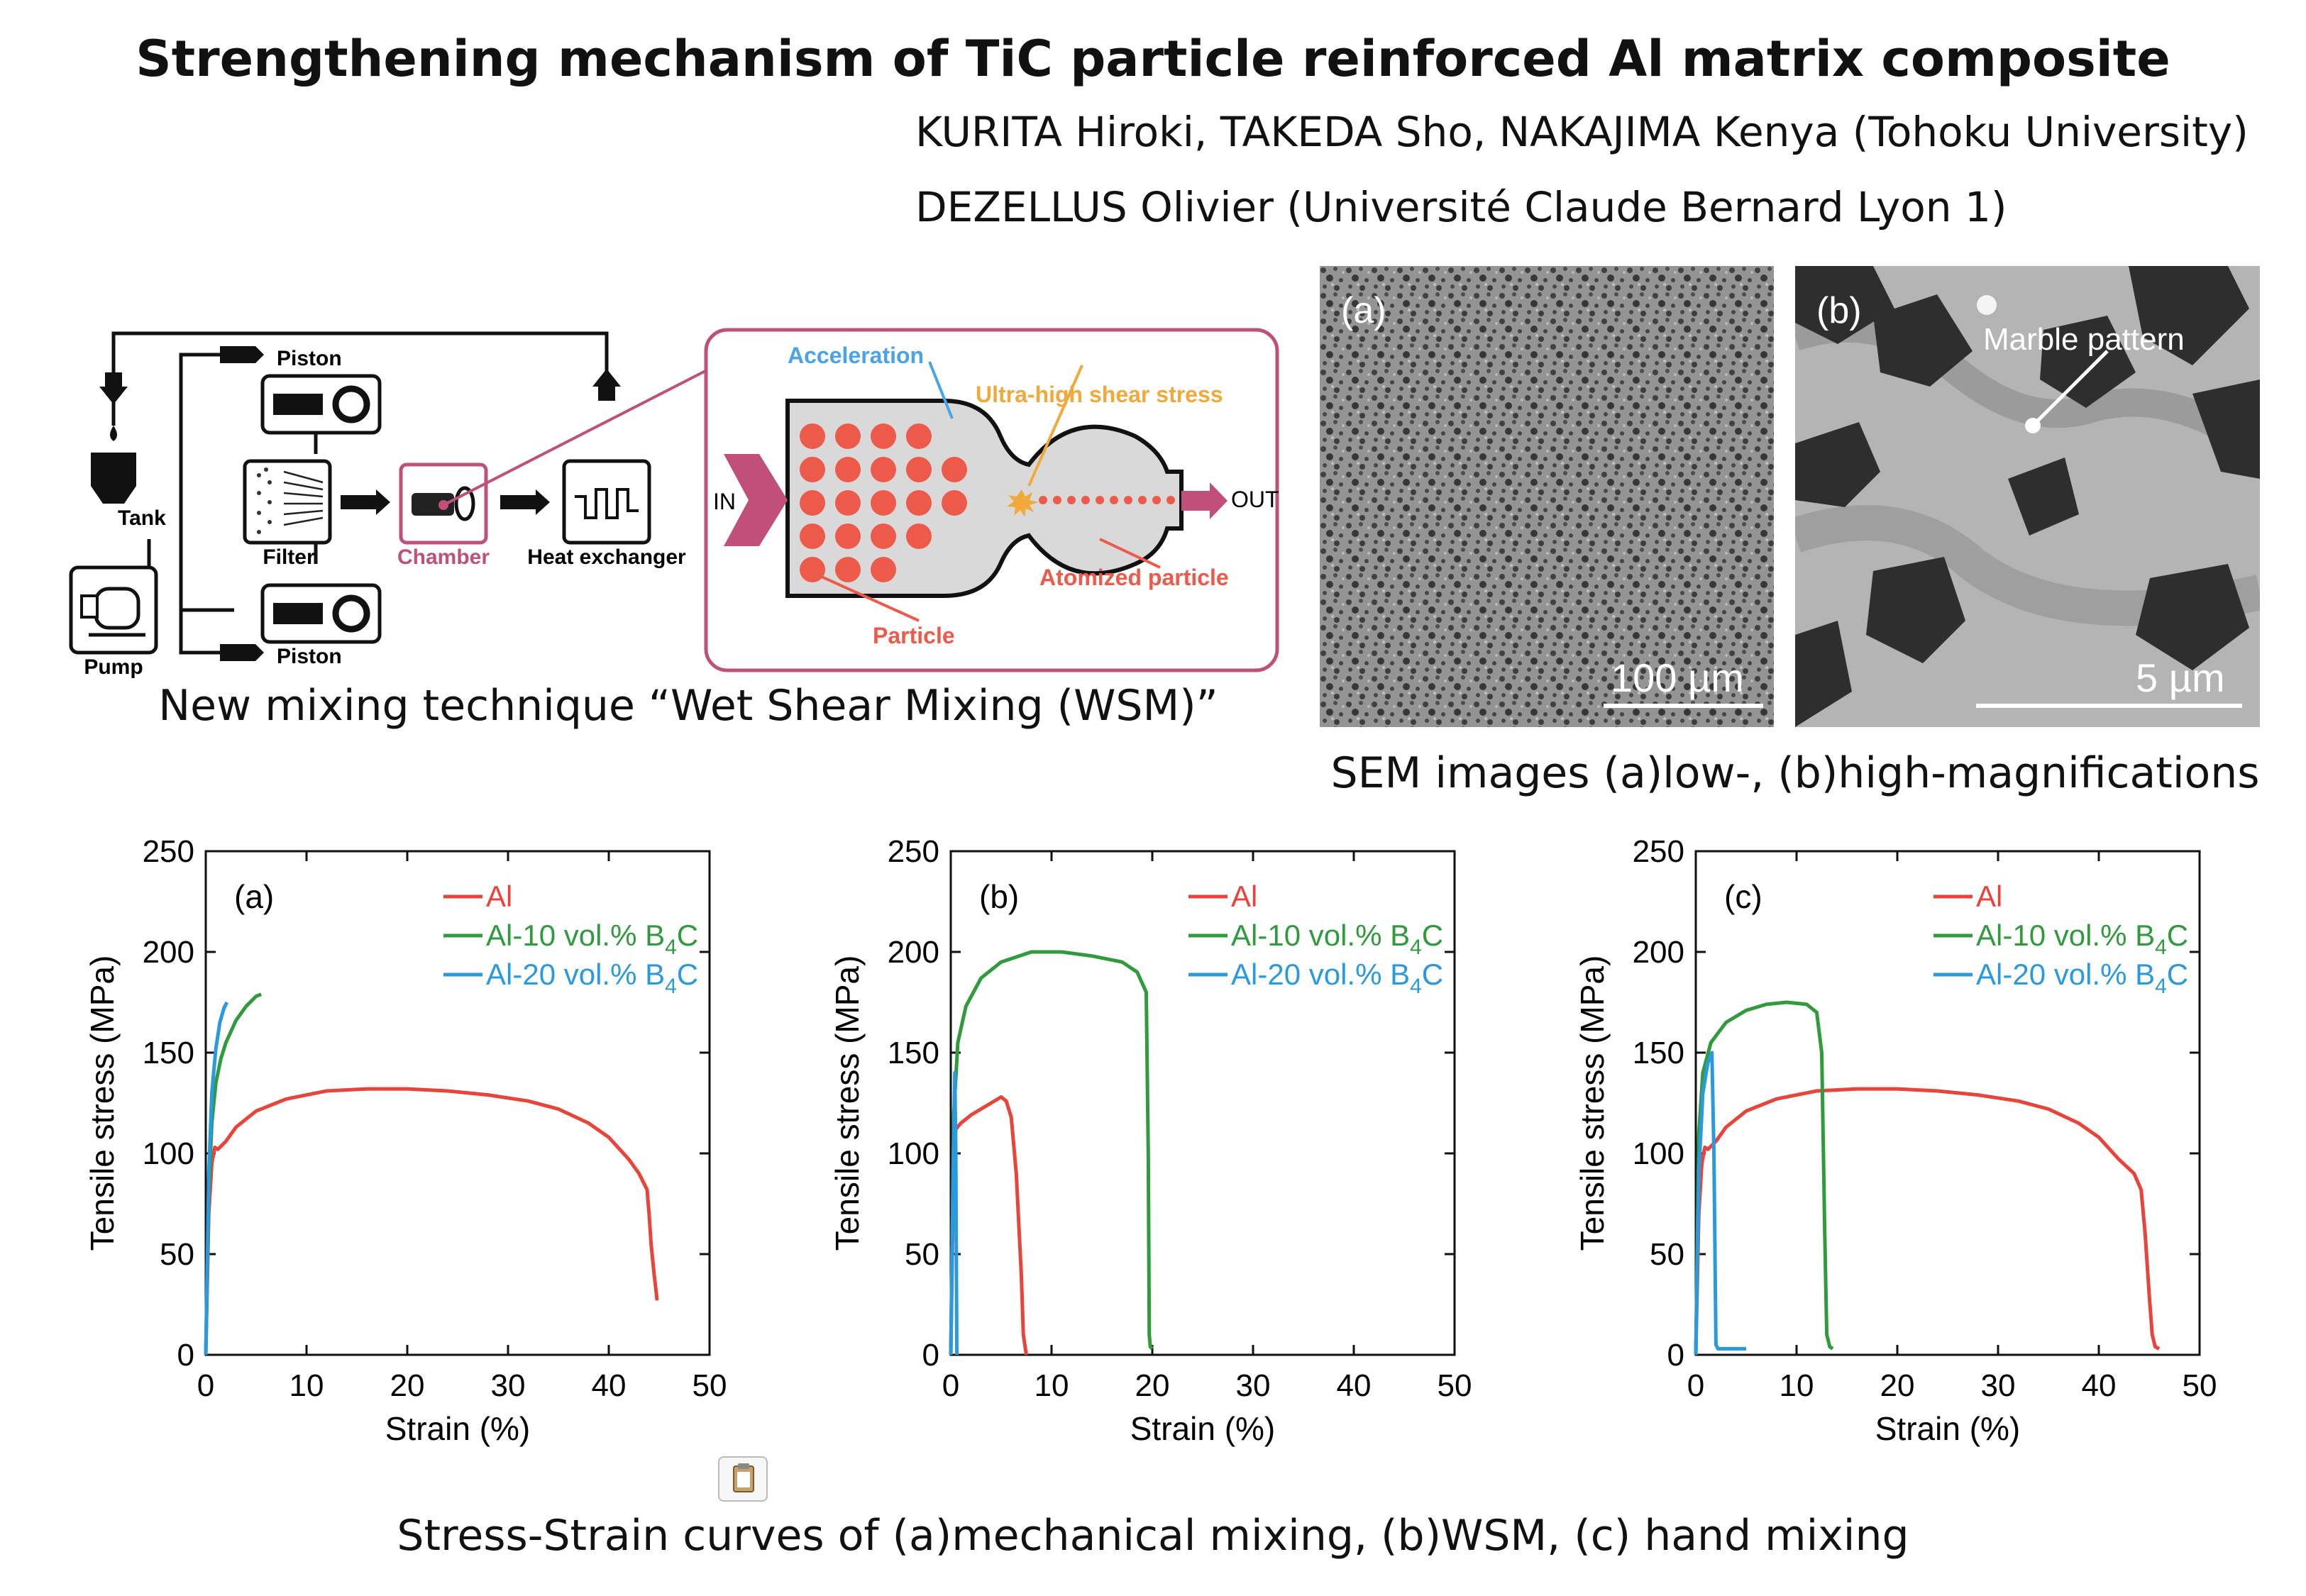 Image resolution: width=2306 pixels, height=1596 pixels. What do you see at coordinates (1099, 394) in the screenshot?
I see `shear-label: Ultra-high shear stress` at bounding box center [1099, 394].